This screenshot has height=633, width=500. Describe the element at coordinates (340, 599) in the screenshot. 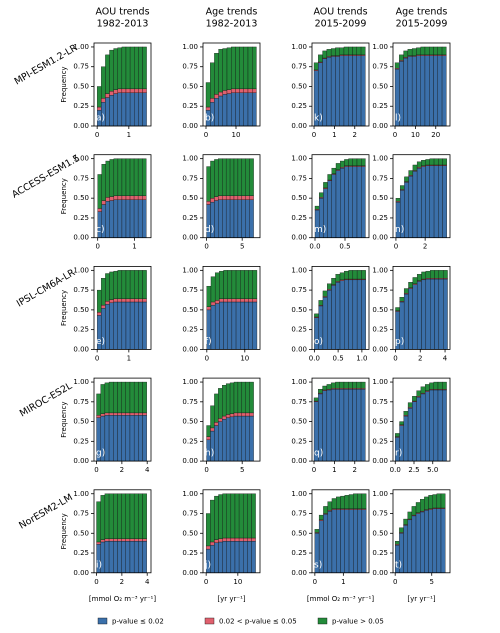

I see `x-axis-label: [mmol O₂ m⁻³ yr⁻¹]` at that location.